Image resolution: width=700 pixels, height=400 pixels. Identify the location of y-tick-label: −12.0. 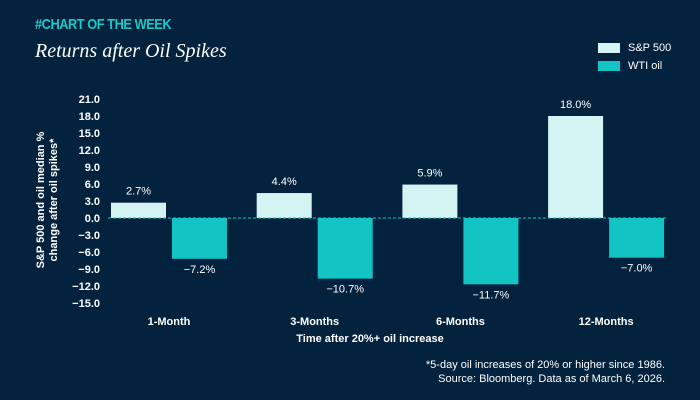
(86, 287).